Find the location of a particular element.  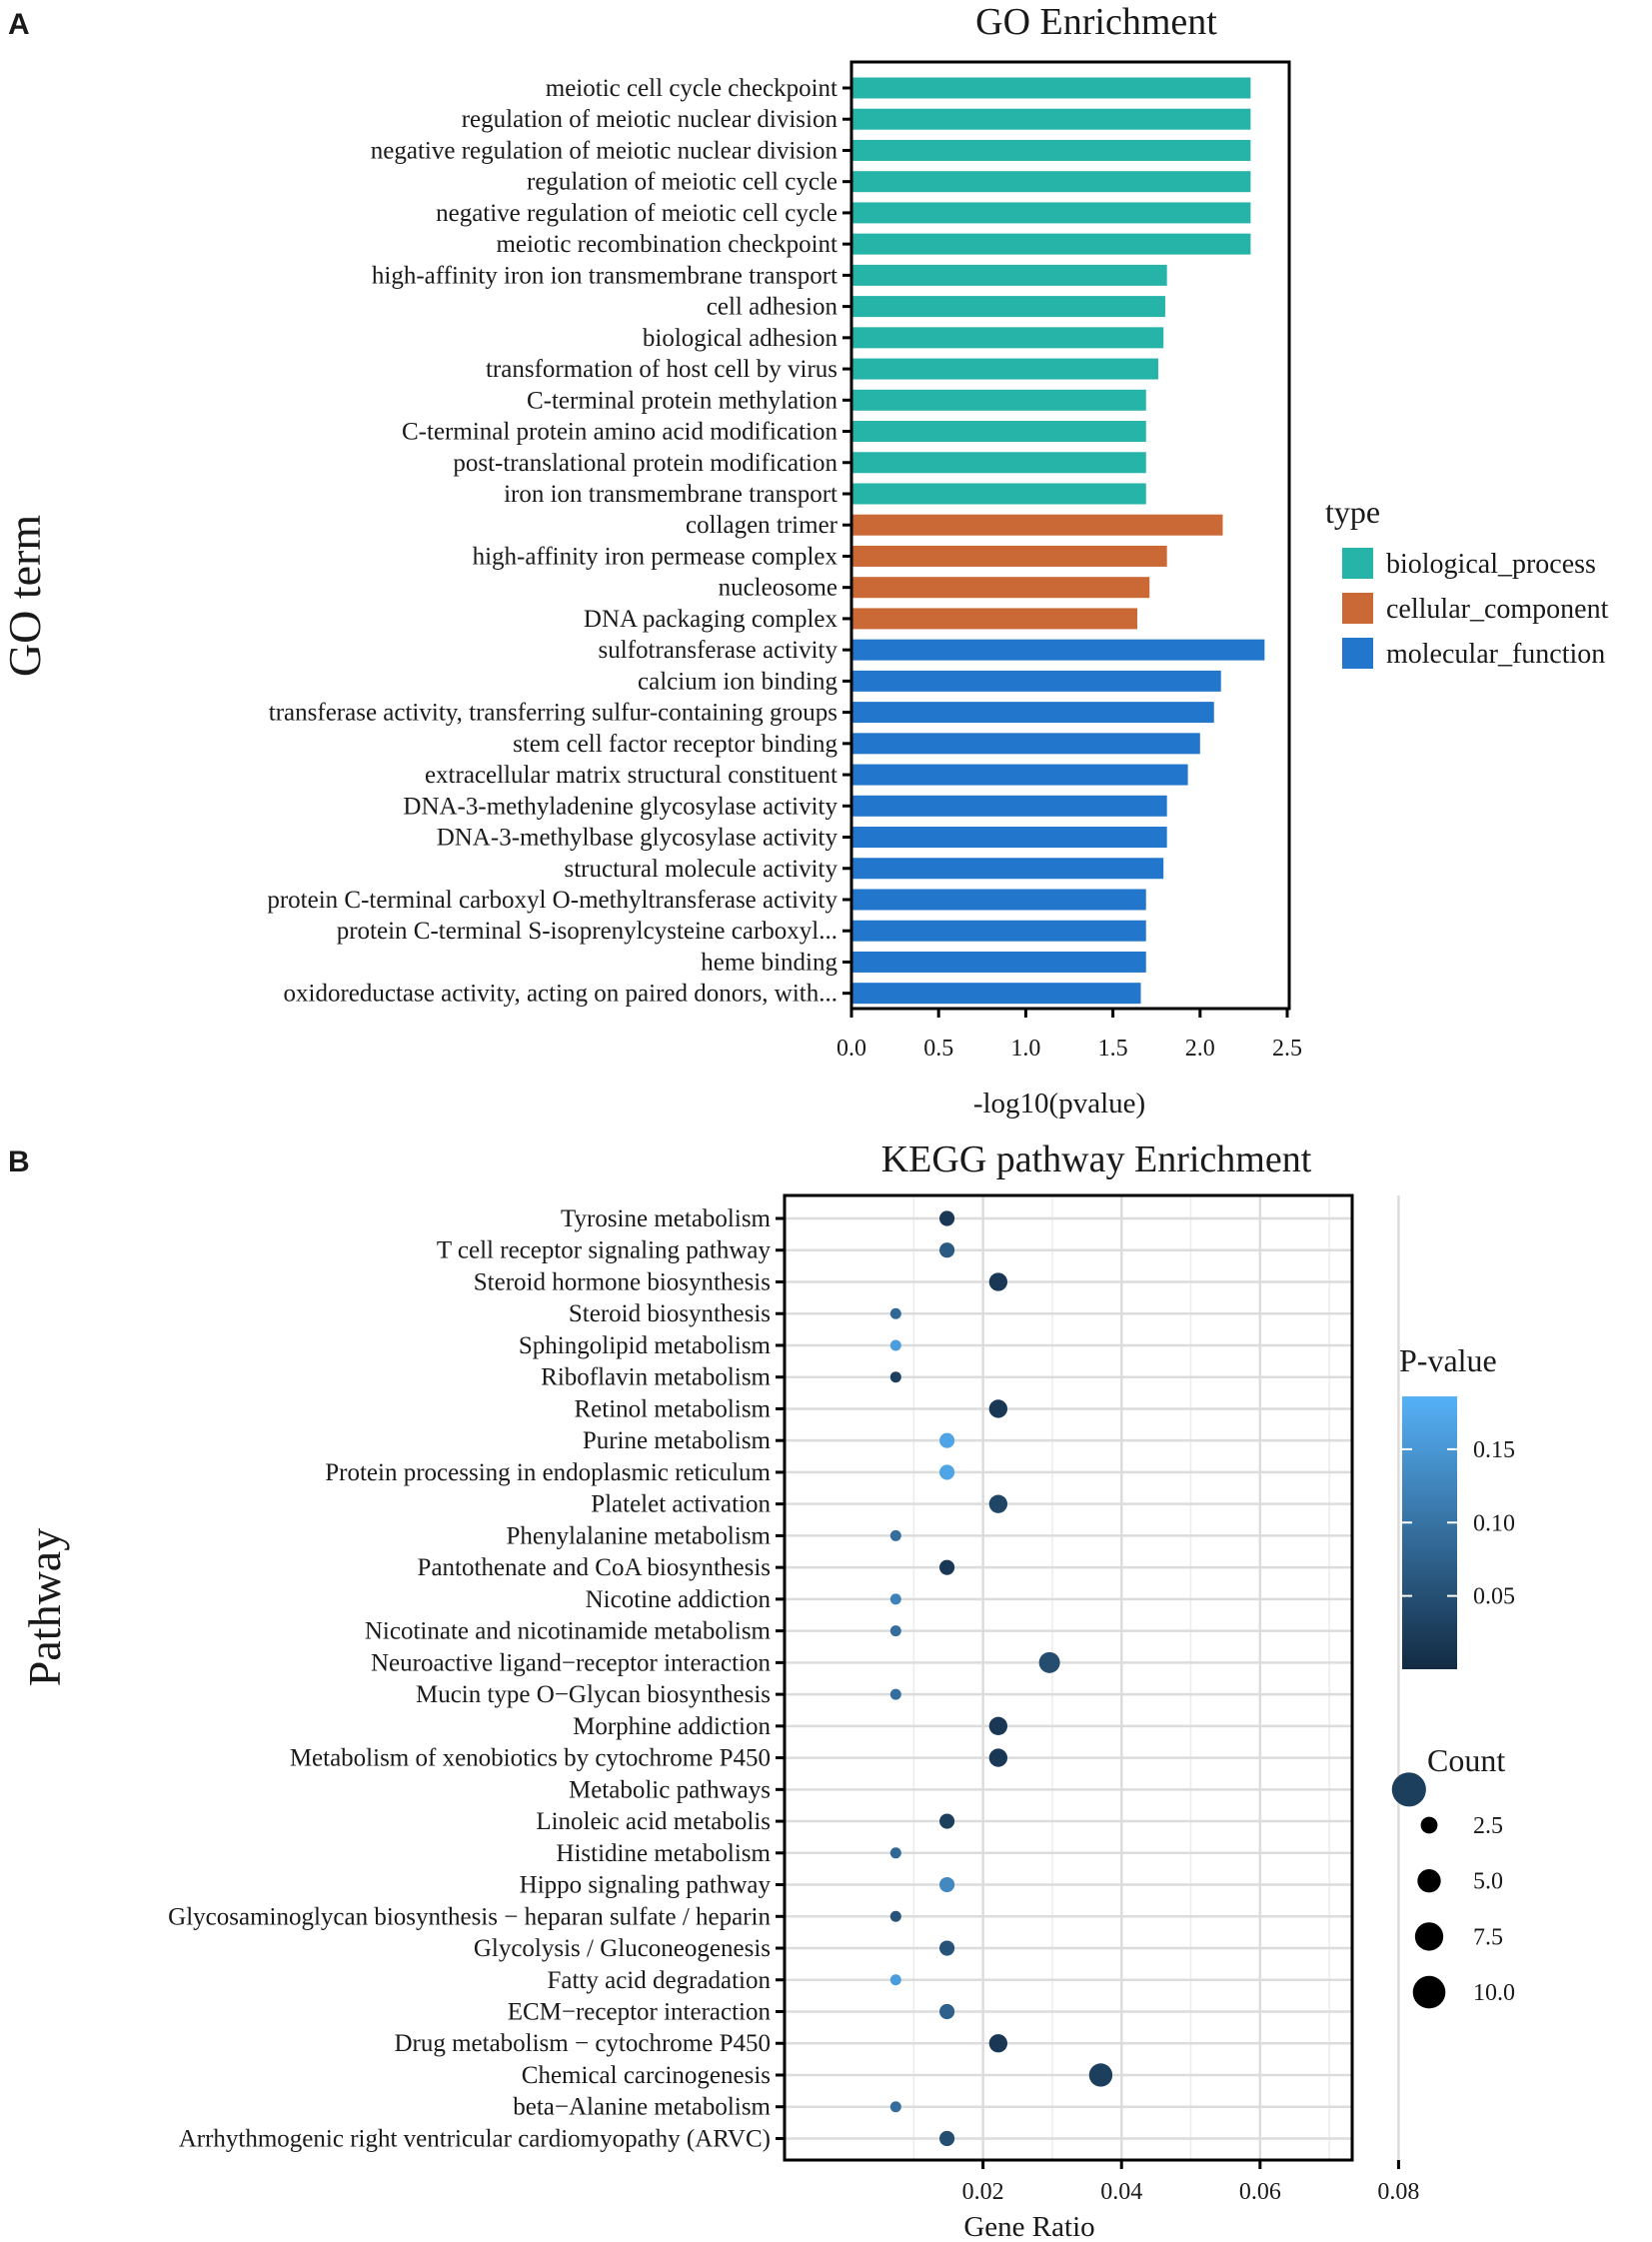

kegg-pathway-label: Neuroactive ligand−receptor interaction is located at coordinates (571, 1662).